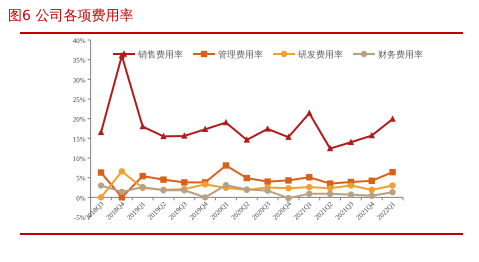  What do you see at coordinates (240, 55) in the screenshot?
I see `legend-label: 管理费用率` at bounding box center [240, 55].